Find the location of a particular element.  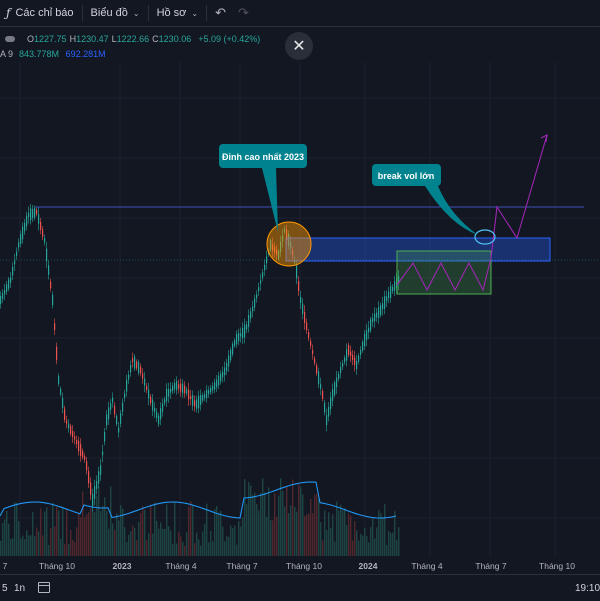

sideways-projection is located at coordinates (444, 274).